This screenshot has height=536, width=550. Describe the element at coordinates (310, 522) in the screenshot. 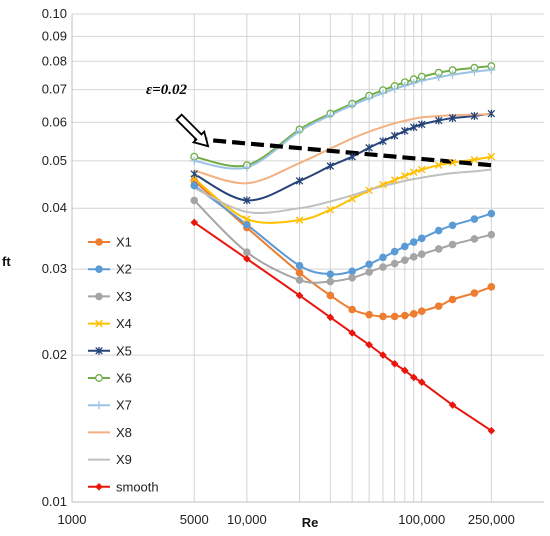

I see `x-axis-label: Re` at that location.